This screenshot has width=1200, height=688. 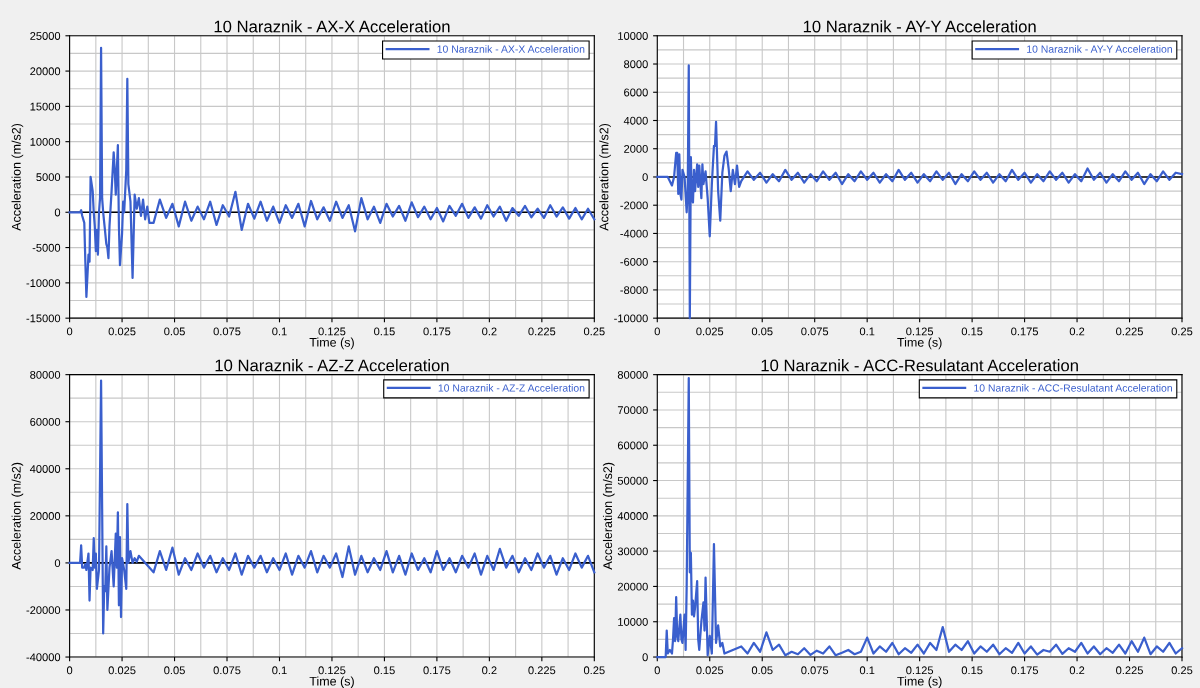 What do you see at coordinates (636, 149) in the screenshot?
I see `y-tick-label: 2000` at bounding box center [636, 149].